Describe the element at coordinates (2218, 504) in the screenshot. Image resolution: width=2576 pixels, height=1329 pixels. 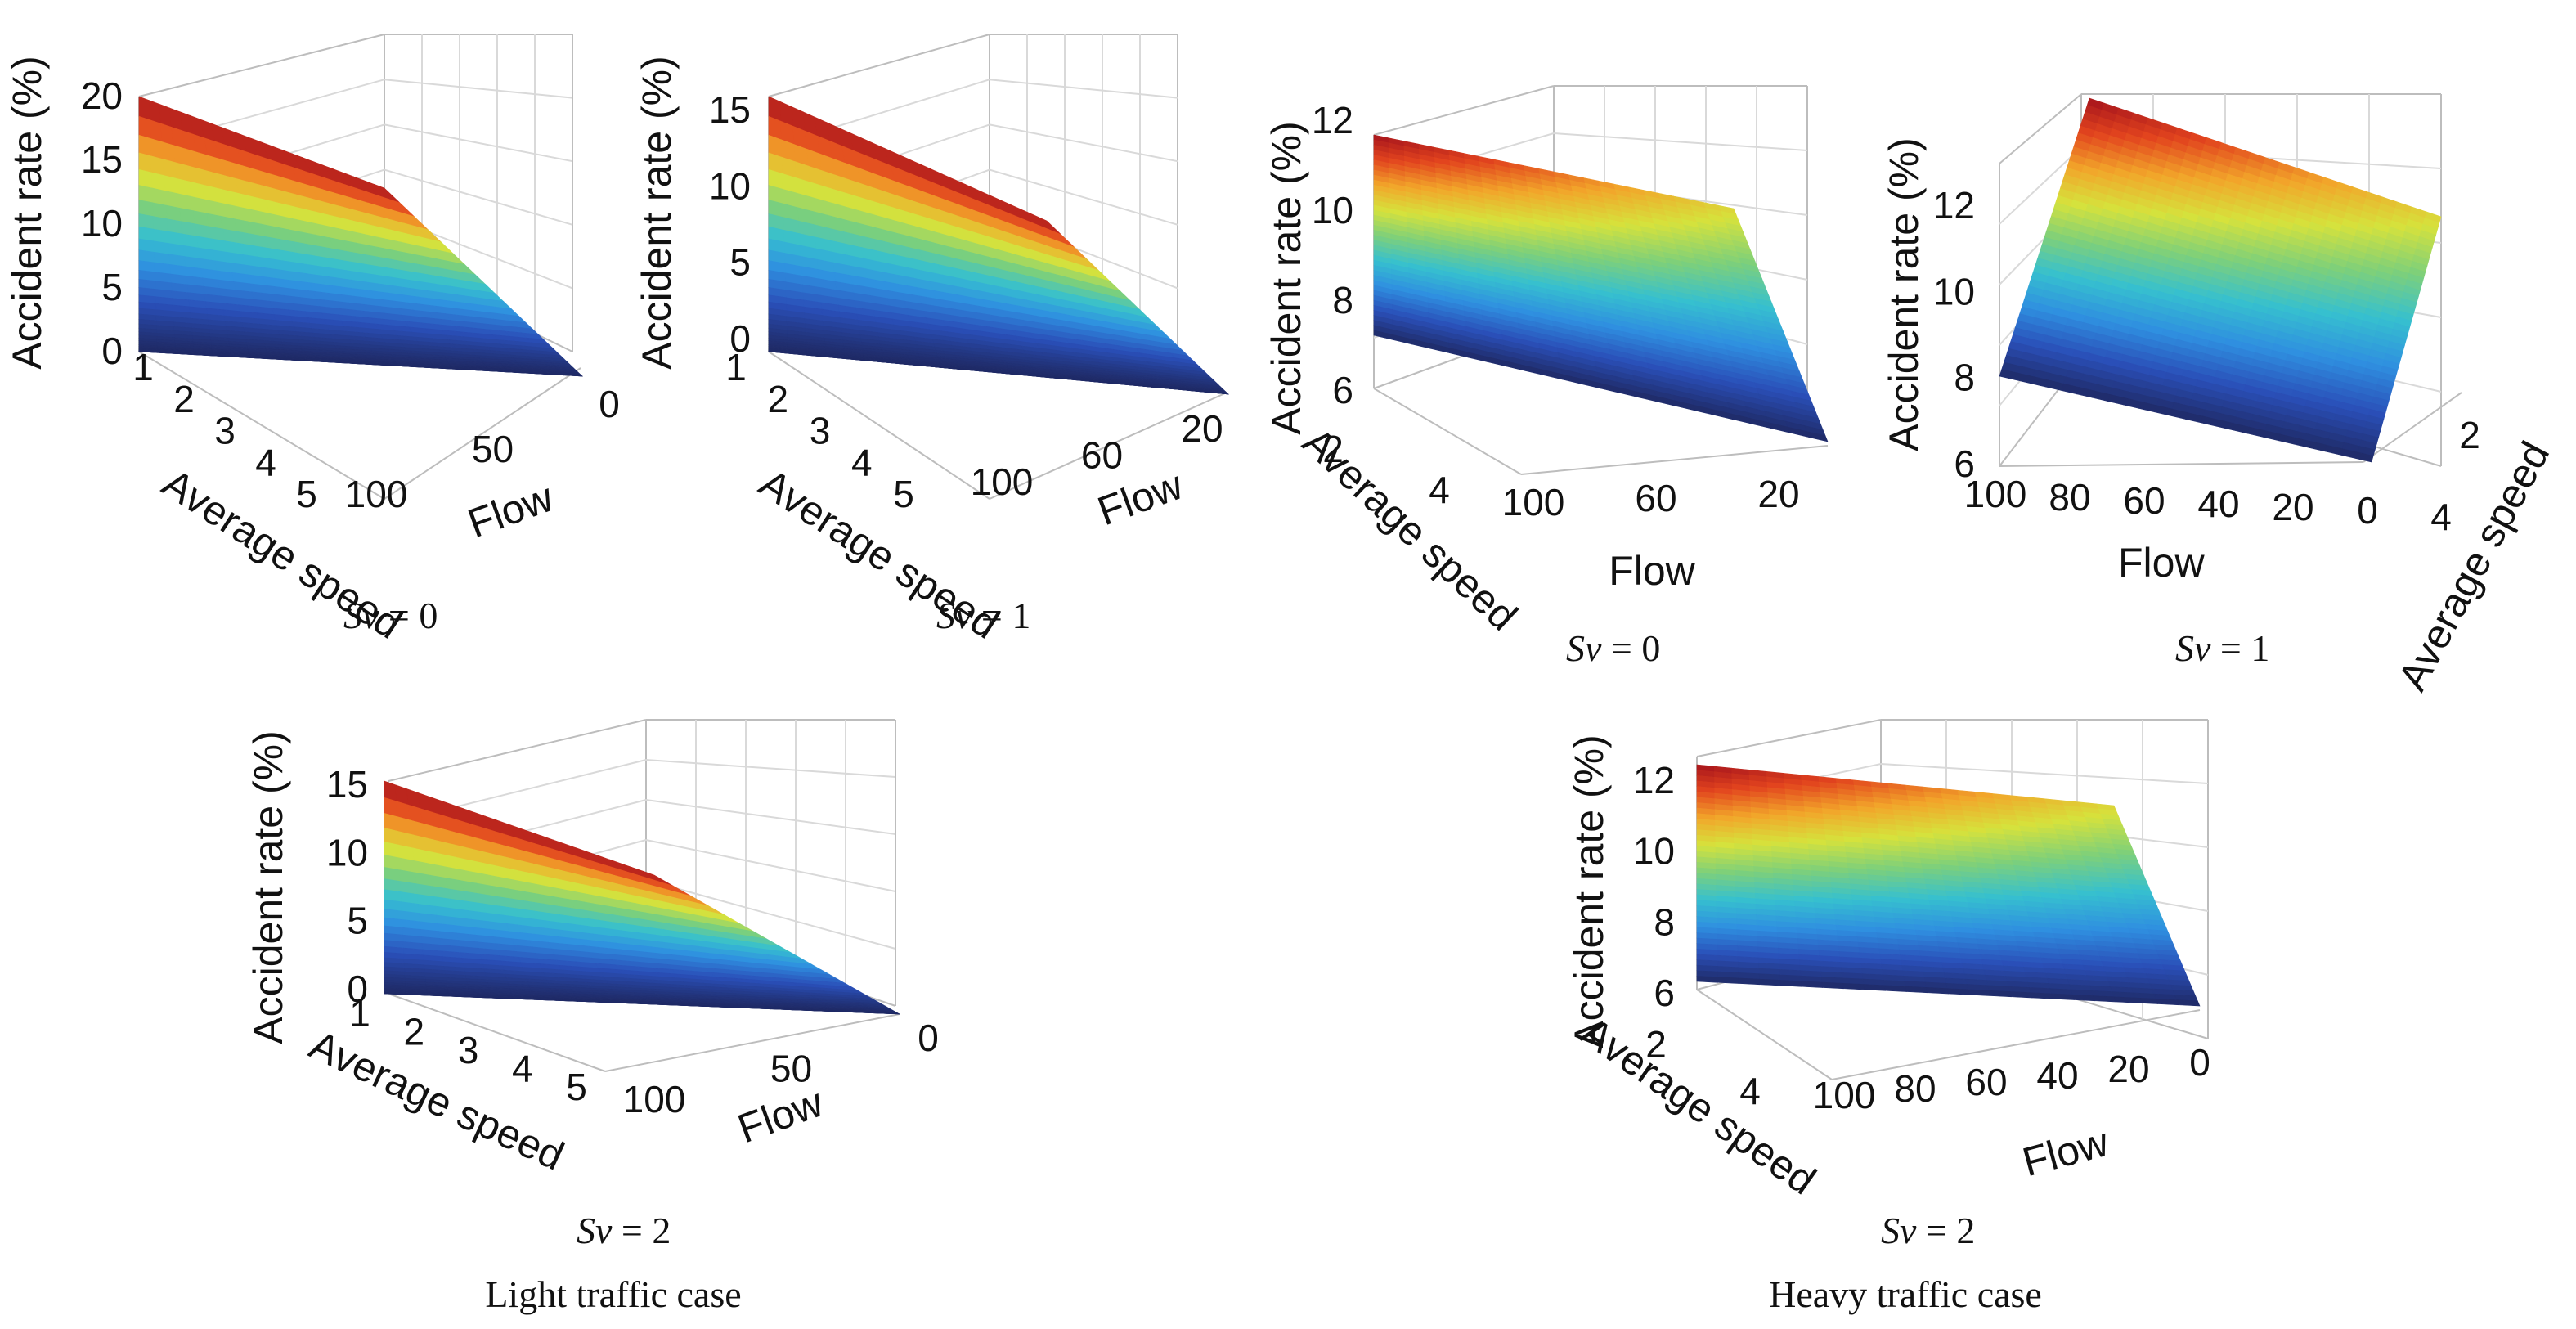
I see `x-tick-label: 40` at that location.